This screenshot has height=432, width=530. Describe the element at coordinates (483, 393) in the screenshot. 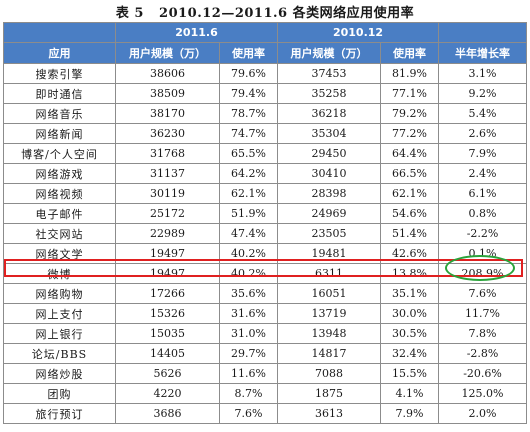

I see `cell-growth: 125.0%` at that location.